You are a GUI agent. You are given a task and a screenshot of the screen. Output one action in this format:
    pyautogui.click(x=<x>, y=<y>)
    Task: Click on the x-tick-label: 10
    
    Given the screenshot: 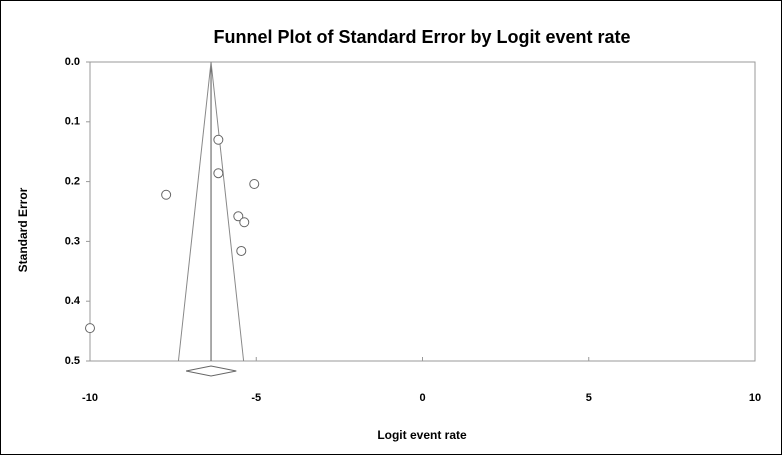 What is the action you would take?
    pyautogui.click(x=755, y=398)
    